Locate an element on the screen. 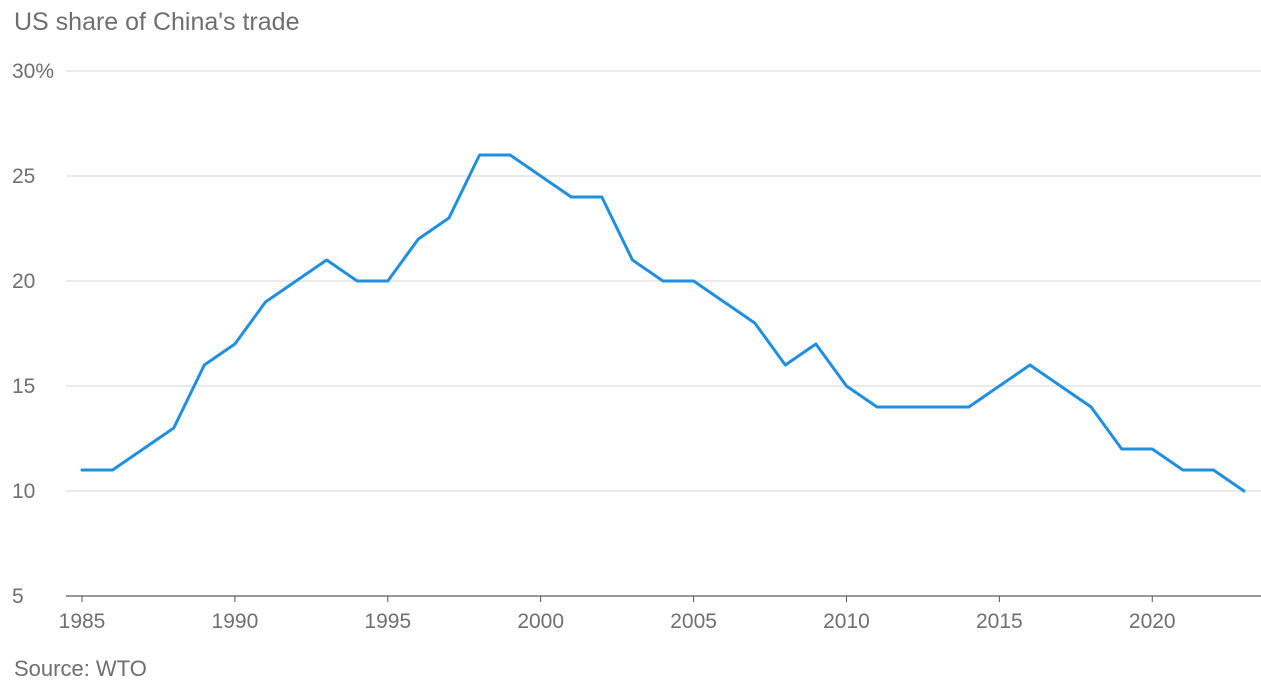  x-tick-label-3: 2000 is located at coordinates (540, 621).